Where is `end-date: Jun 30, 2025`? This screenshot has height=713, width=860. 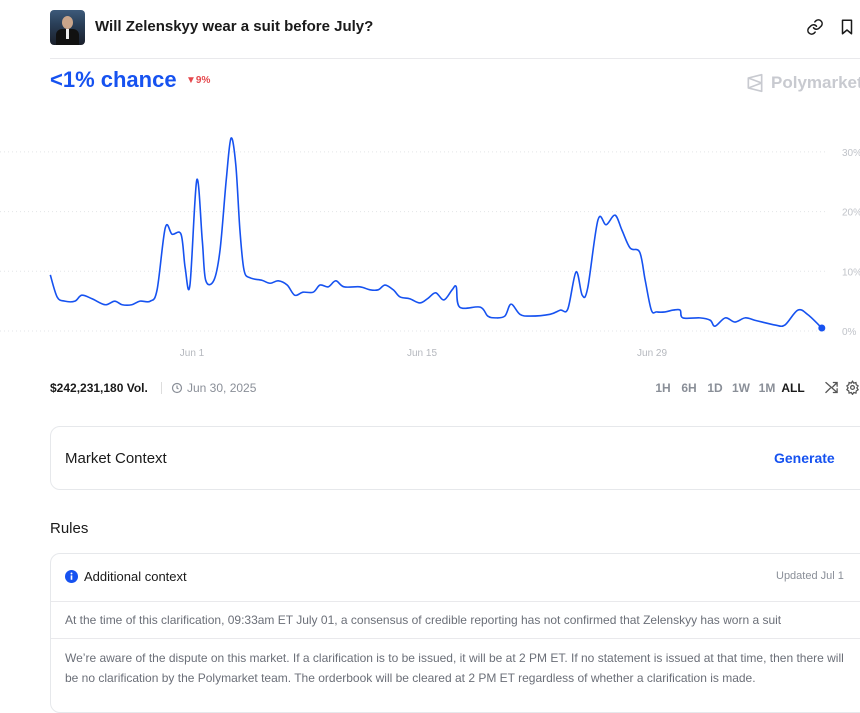
end-date: Jun 30, 2025 is located at coordinates (213, 388).